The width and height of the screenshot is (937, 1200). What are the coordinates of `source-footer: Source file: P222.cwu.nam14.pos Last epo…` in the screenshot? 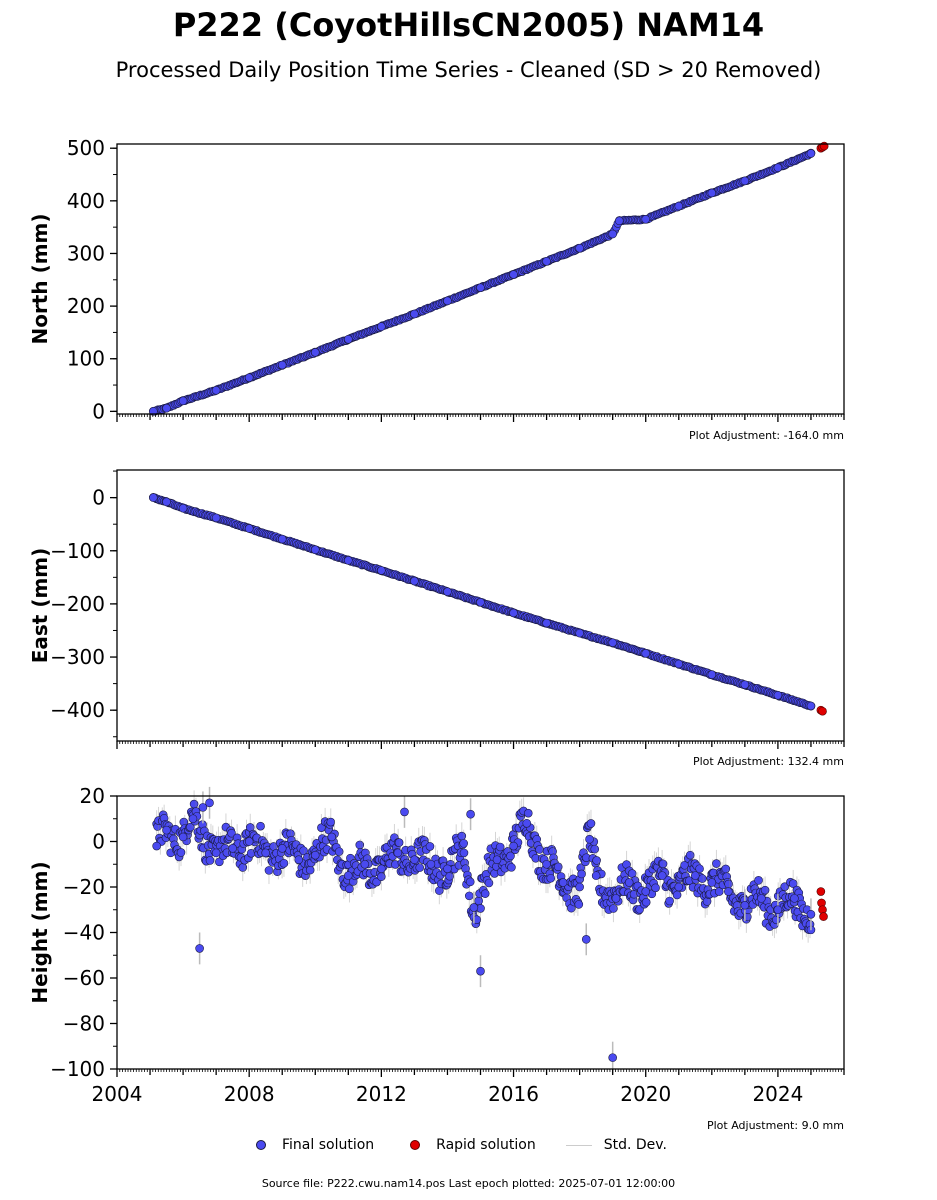 It's located at (468, 1183).